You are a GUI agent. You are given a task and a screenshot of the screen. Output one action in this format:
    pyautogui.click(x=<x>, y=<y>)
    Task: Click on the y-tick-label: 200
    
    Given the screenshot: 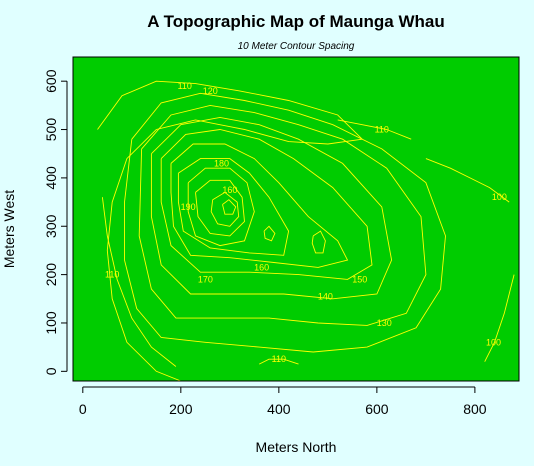 What is the action you would take?
    pyautogui.click(x=51, y=275)
    